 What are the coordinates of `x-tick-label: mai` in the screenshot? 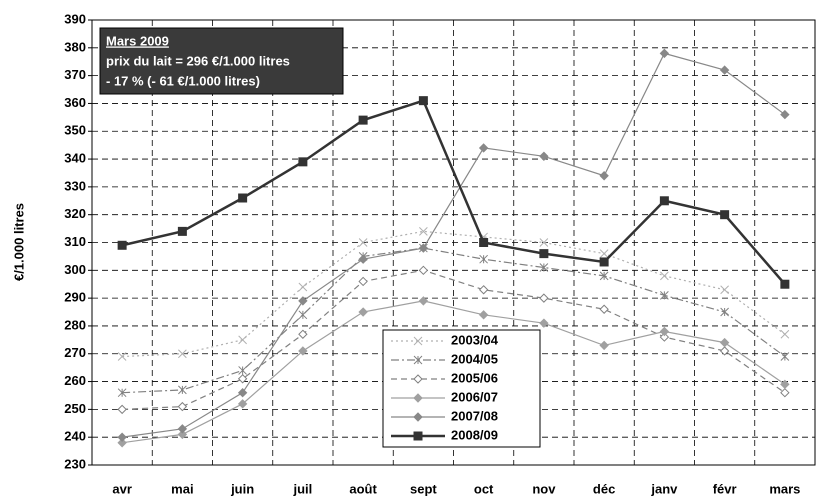 It's located at (182, 488).